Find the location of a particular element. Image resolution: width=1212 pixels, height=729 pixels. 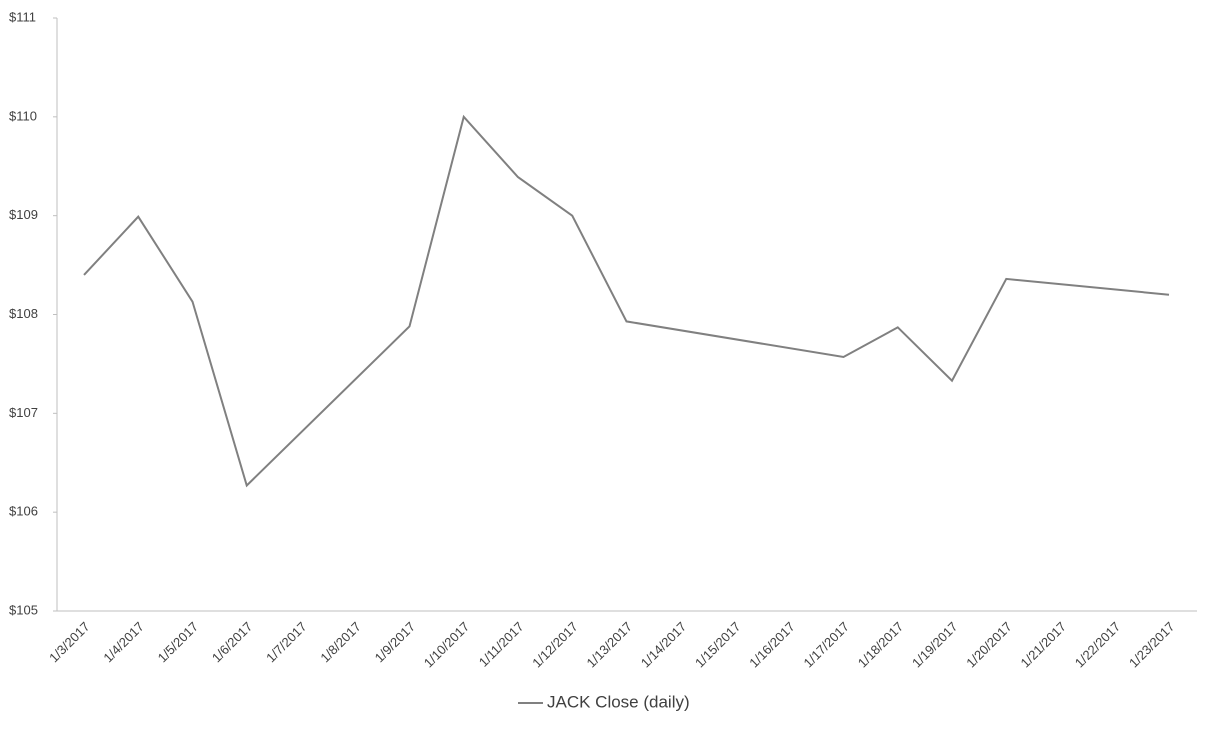

x-tick-label: 1/18/2017 is located at coordinates (881, 645).